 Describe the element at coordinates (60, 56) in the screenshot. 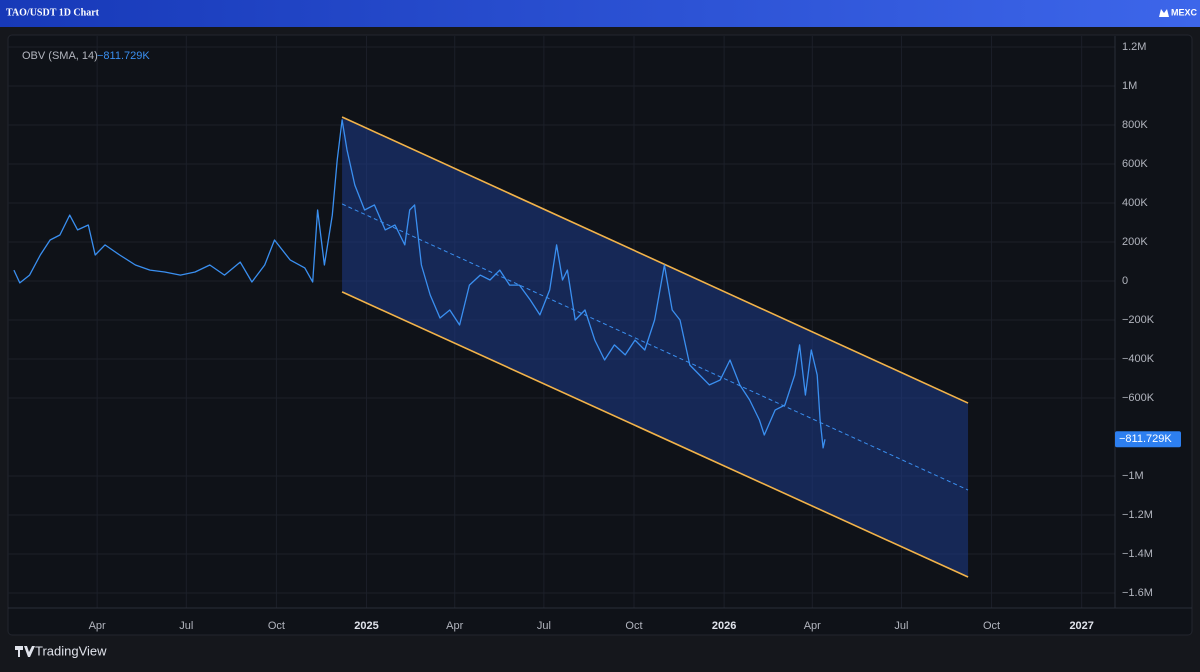

I see `legend-label: OBV (SMA, 14)` at that location.